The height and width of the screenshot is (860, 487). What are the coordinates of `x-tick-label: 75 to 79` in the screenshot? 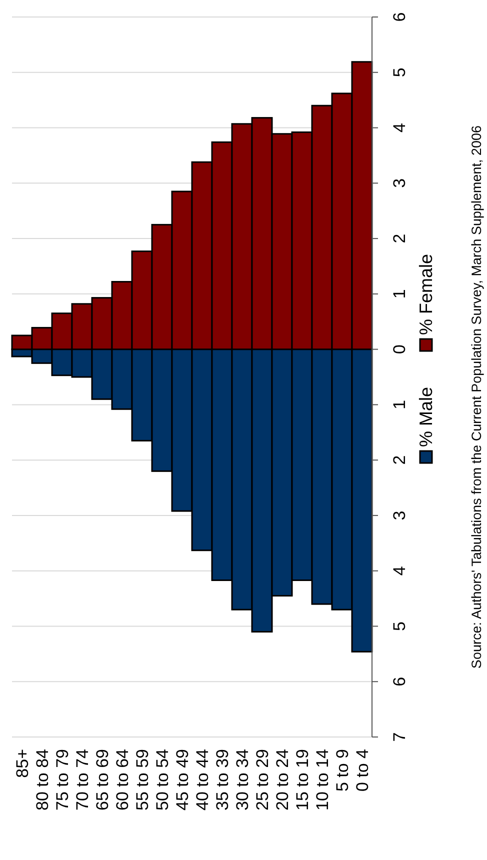 It's located at (62, 779).